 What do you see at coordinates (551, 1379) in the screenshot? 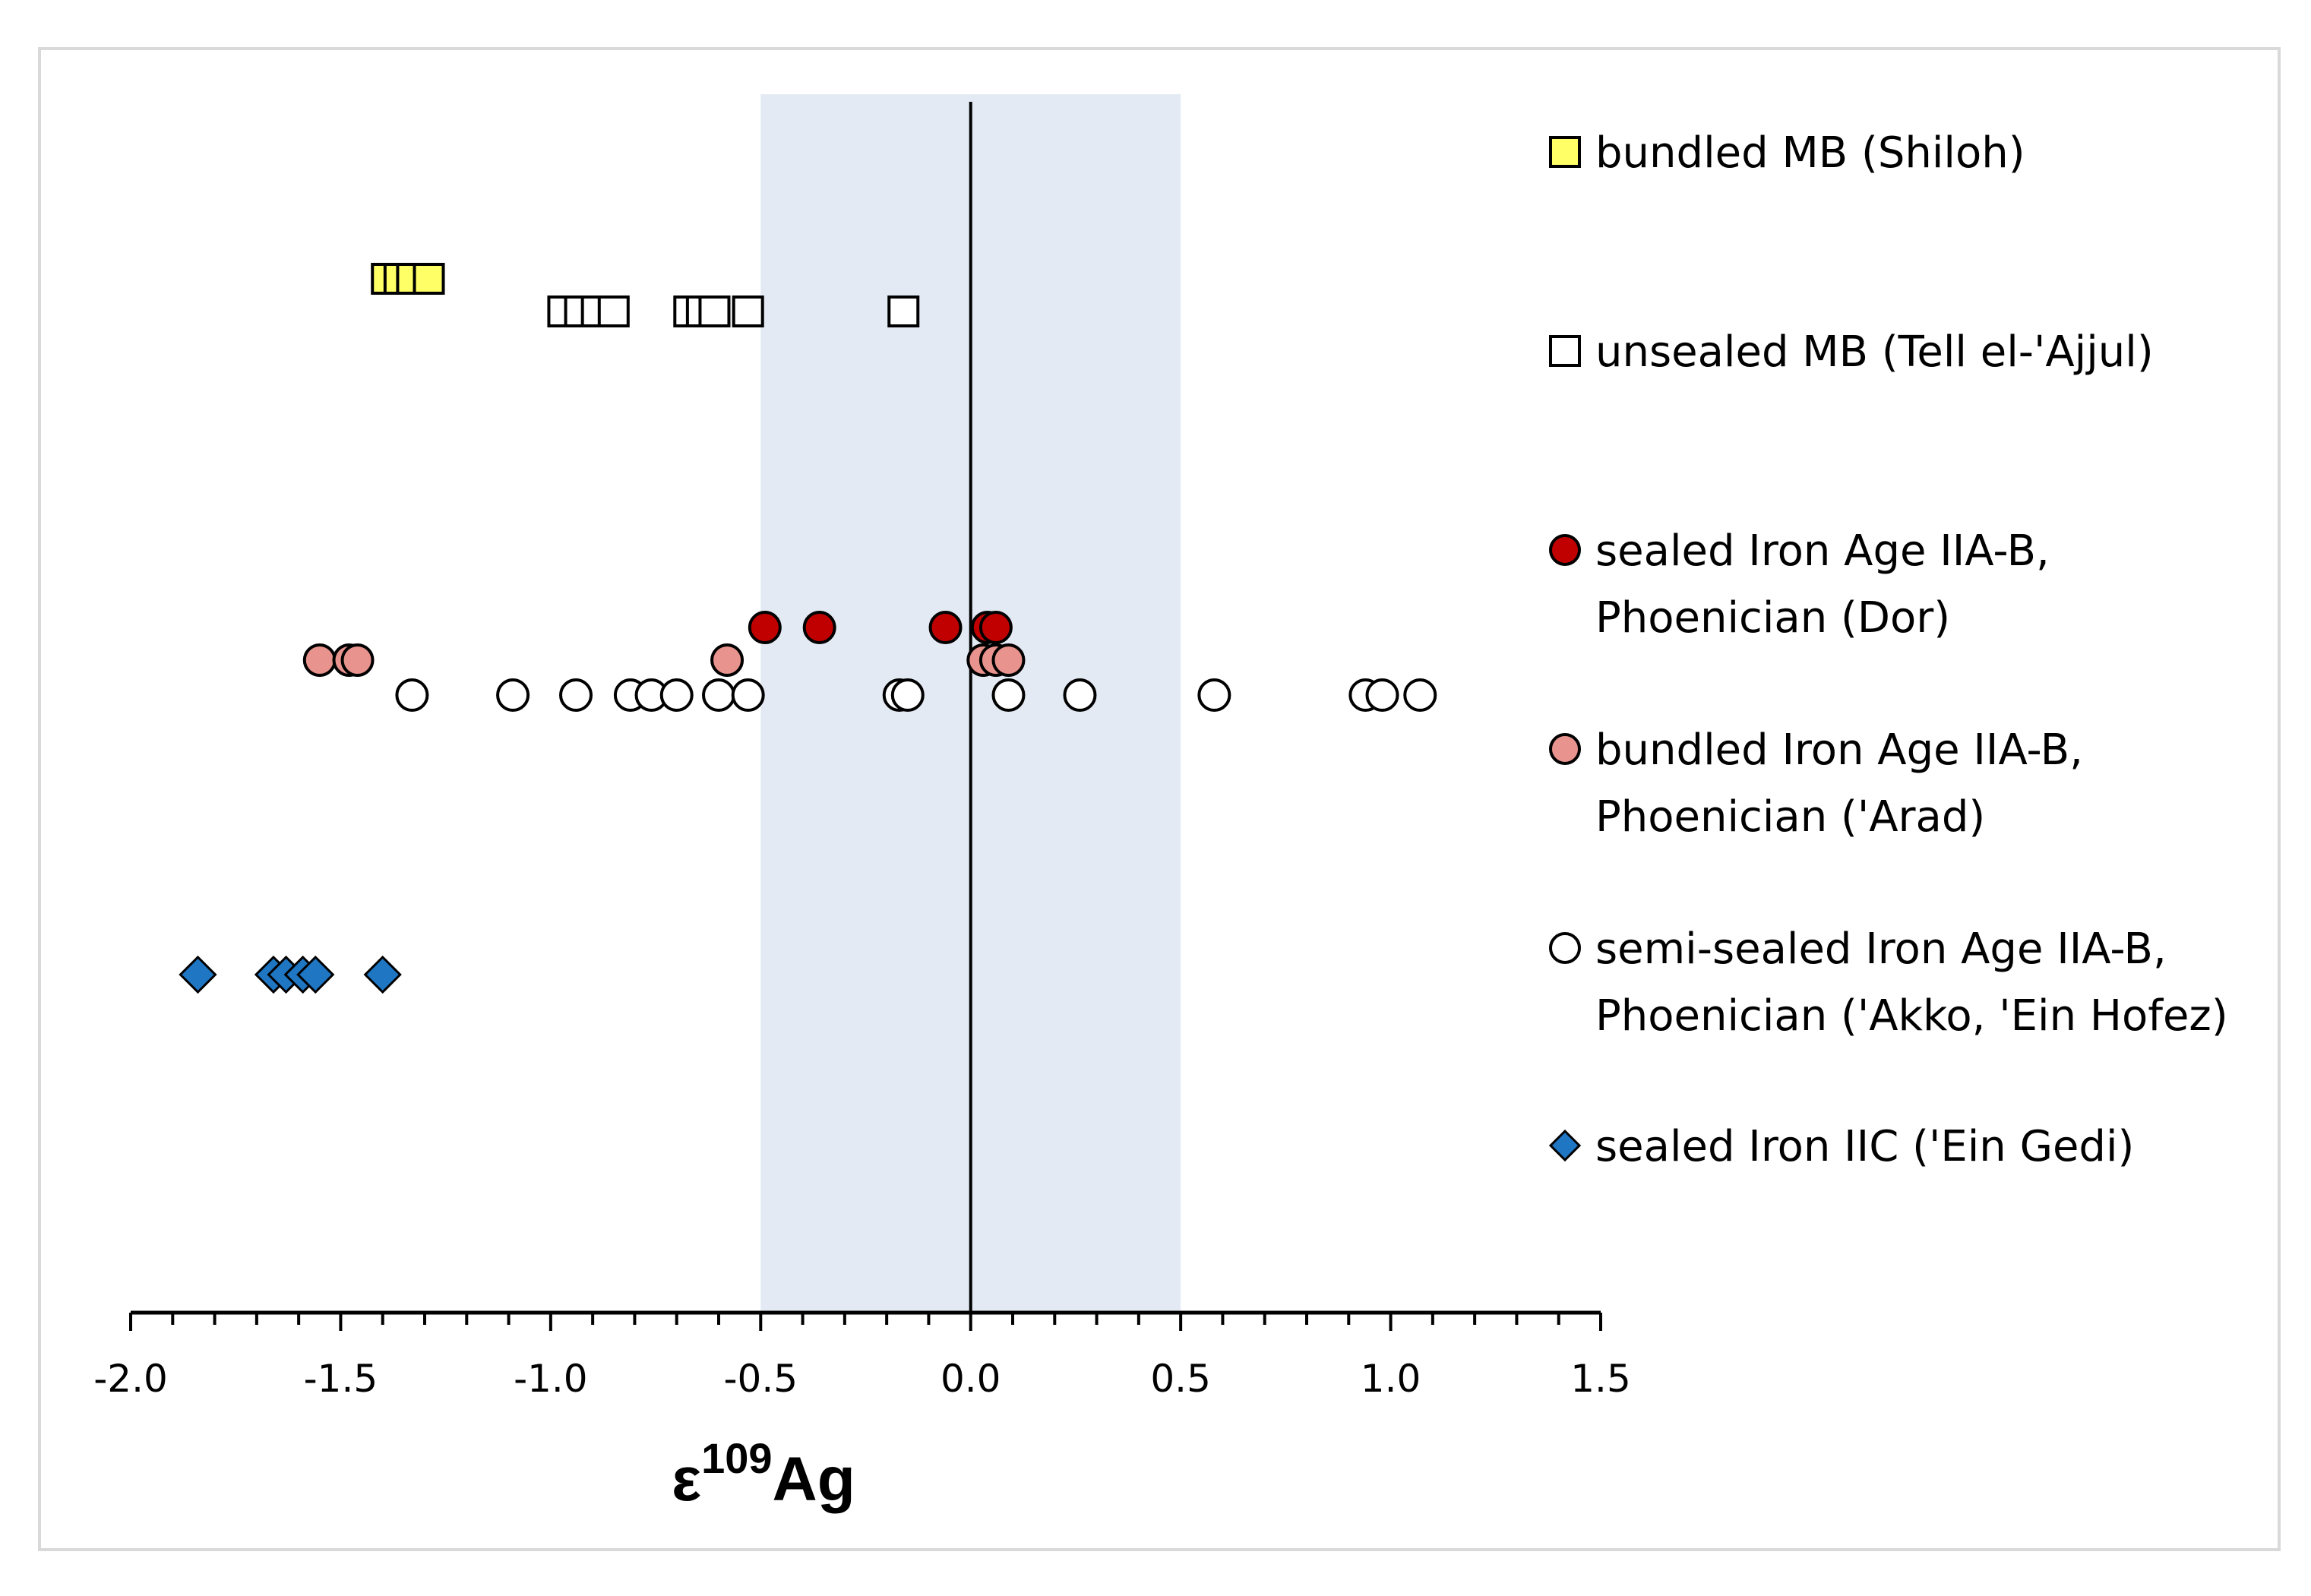
I see `x-tick-label: -1.0` at bounding box center [551, 1379].